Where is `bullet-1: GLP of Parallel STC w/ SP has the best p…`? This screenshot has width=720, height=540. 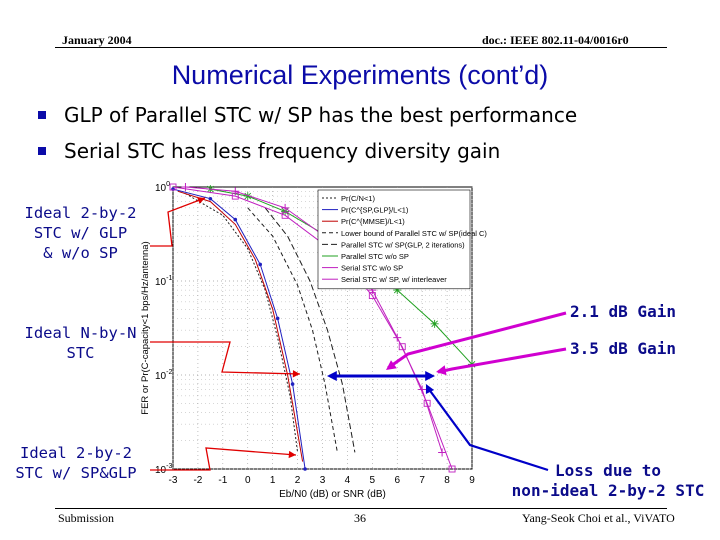 bullet-1: GLP of Parallel STC w/ SP has the best p… is located at coordinates (307, 115).